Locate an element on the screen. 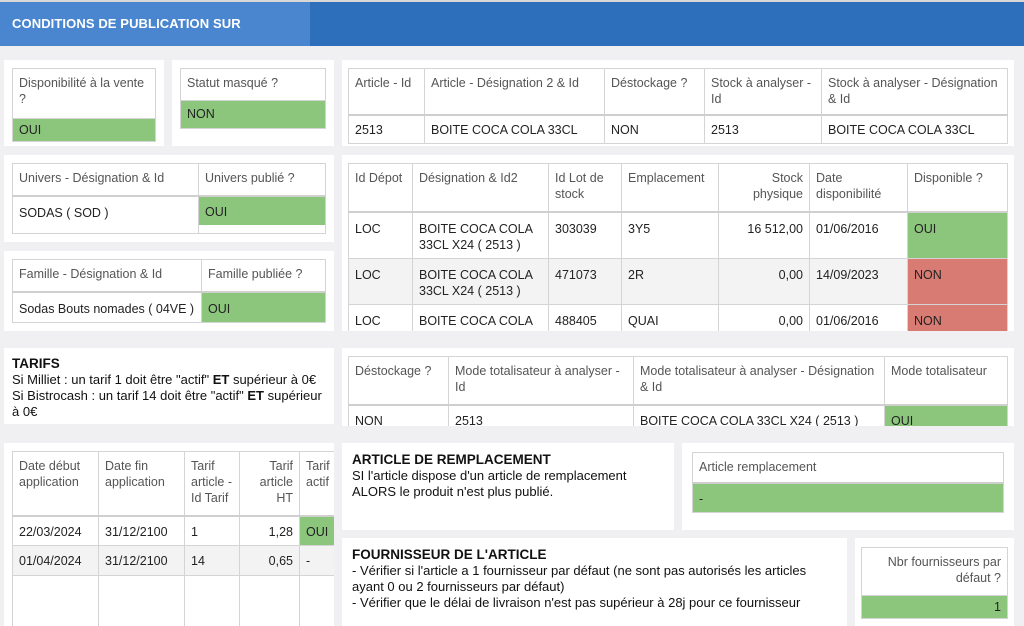  remplacement-value-card: Article remplacement - is located at coordinates (848, 486).